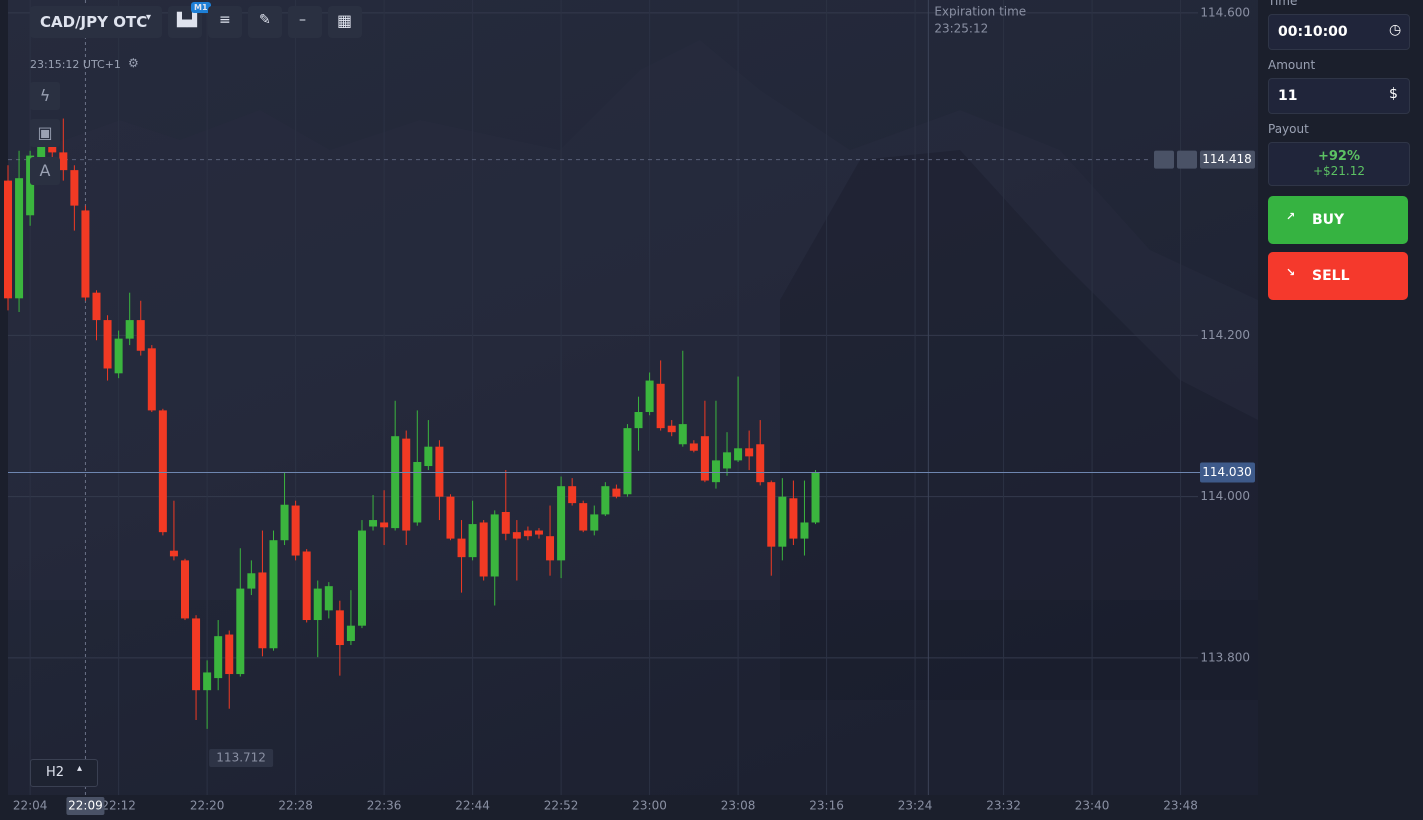 The image size is (1423, 820). I want to click on indicators-button: ≡, so click(225, 22).